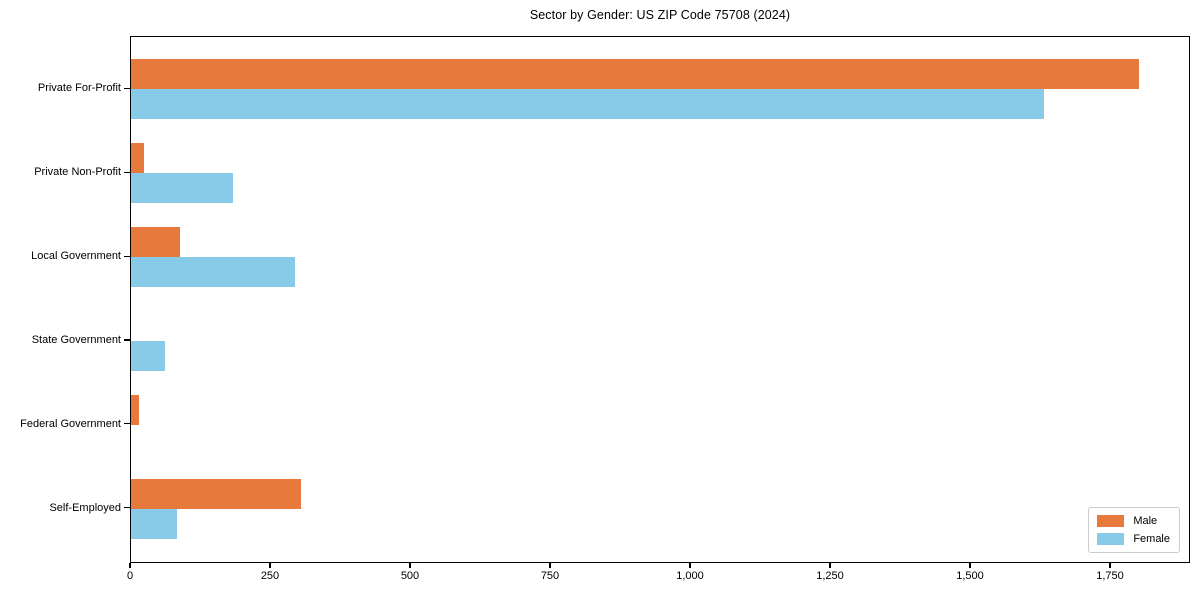 The width and height of the screenshot is (1200, 600). I want to click on x-tick-label: 1,750, so click(1110, 576).